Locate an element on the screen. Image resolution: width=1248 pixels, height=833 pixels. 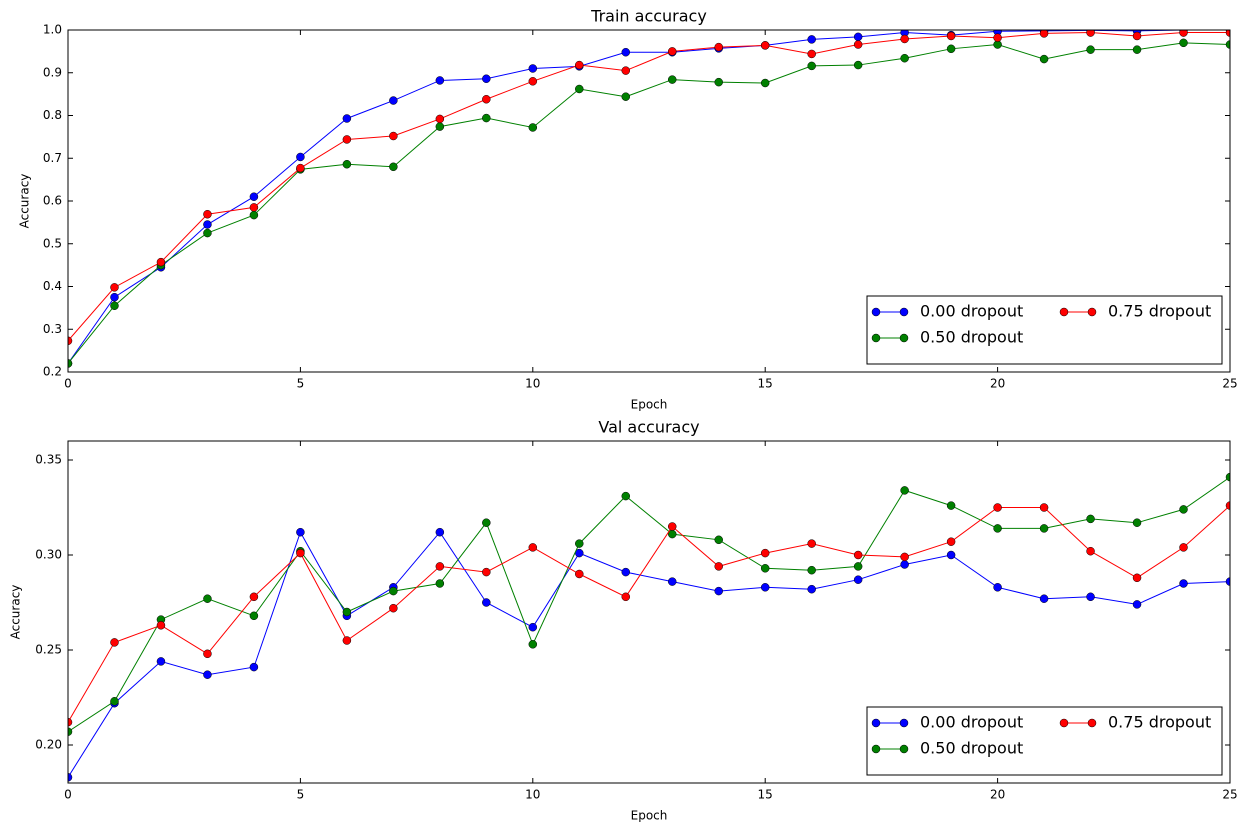
legend-label: 0.75 dropout is located at coordinates (1159, 722).